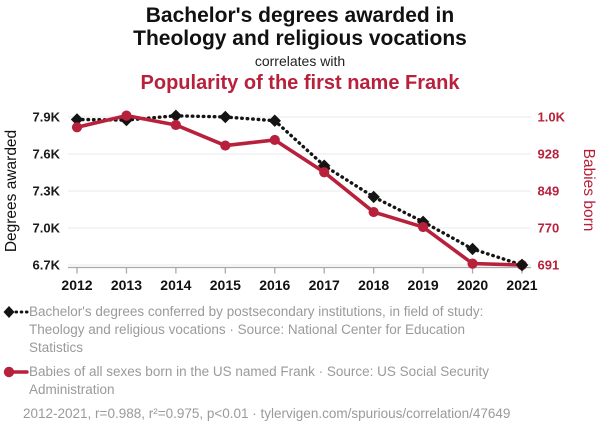 This screenshot has width=600, height=430. What do you see at coordinates (225, 285) in the screenshot?
I see `x-tick-label: 2015` at bounding box center [225, 285].